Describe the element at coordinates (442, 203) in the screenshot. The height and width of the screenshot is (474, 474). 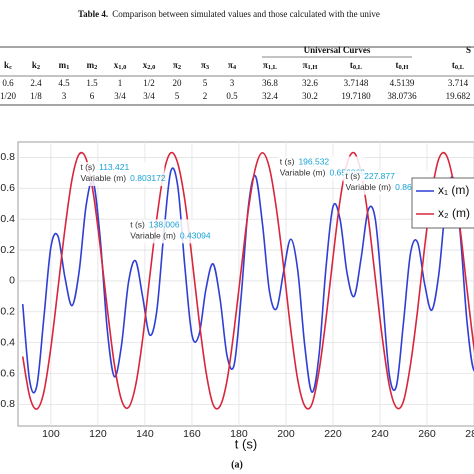
I see `legend-box` at that location.